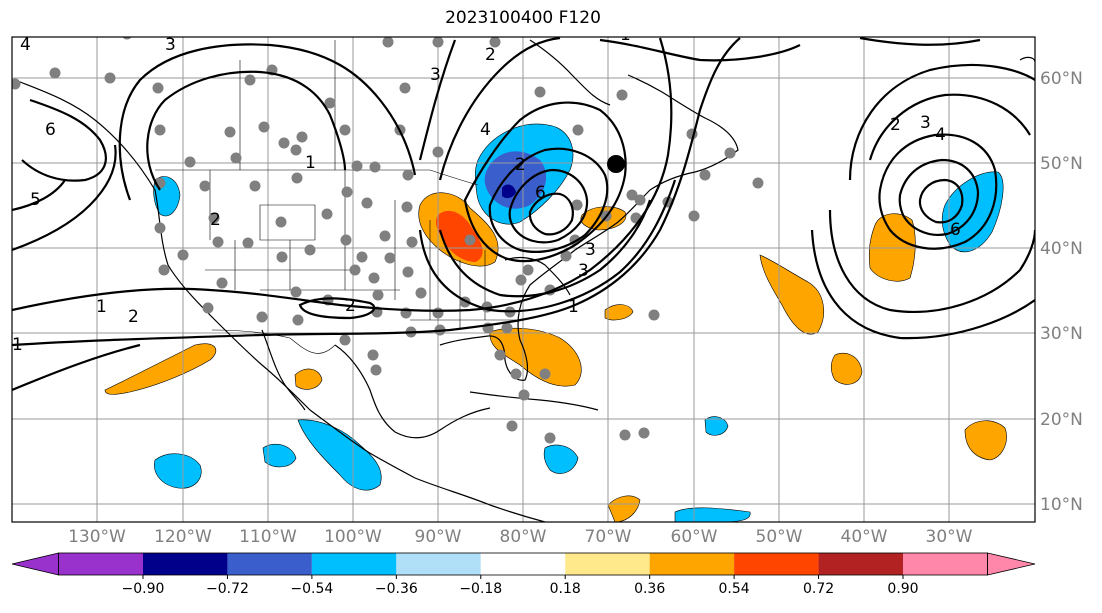  What do you see at coordinates (619, 312) in the screenshot?
I see `warm-anomaly-central-atlantic` at bounding box center [619, 312].